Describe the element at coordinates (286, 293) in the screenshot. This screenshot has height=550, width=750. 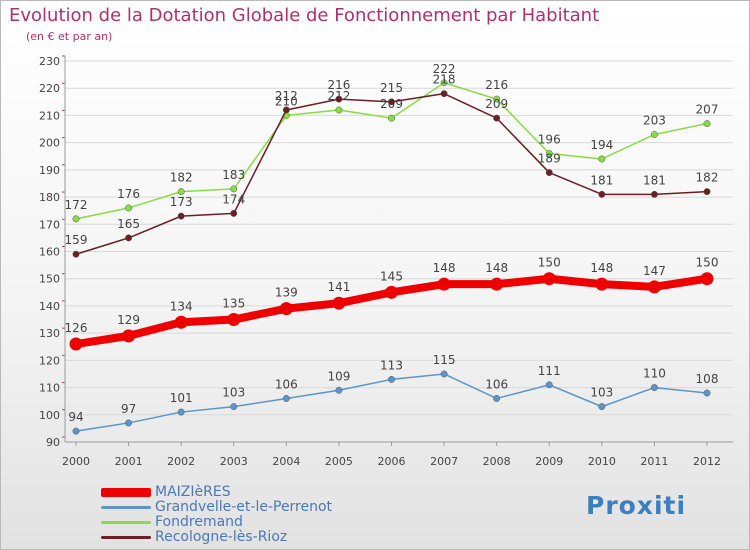
I see `data-label: 139` at that location.